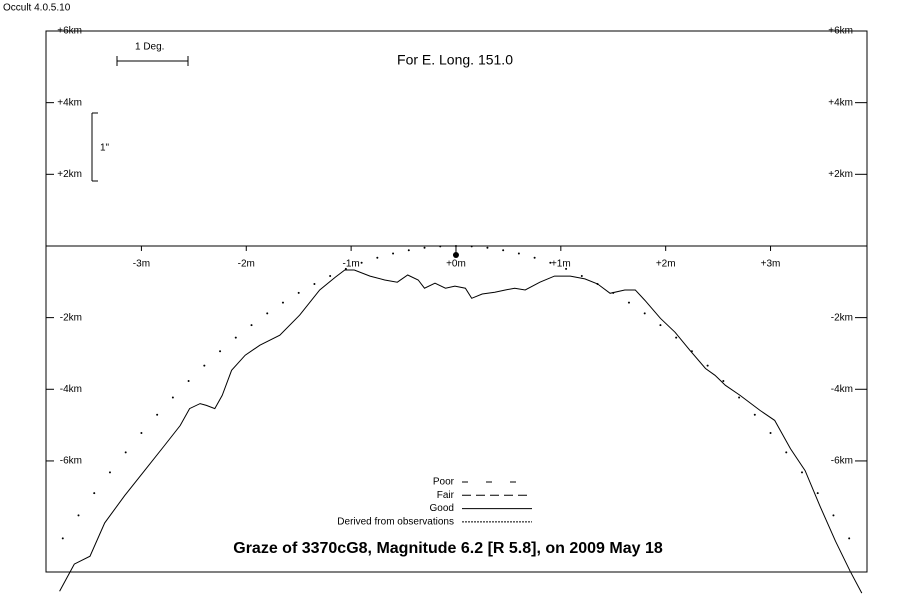 Image resolution: width=913 pixels, height=602 pixels. I want to click on app-title: Occult 4.0.5.10, so click(37, 8).